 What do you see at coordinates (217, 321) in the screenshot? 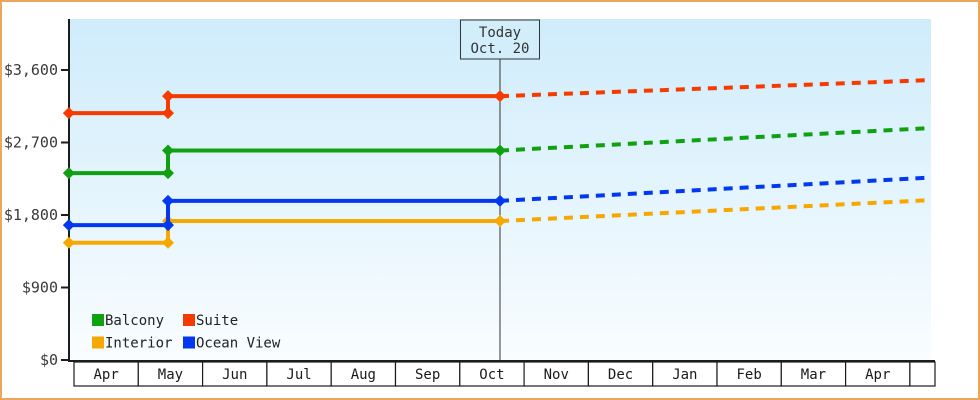
I see `legend-label: Suite` at bounding box center [217, 321].